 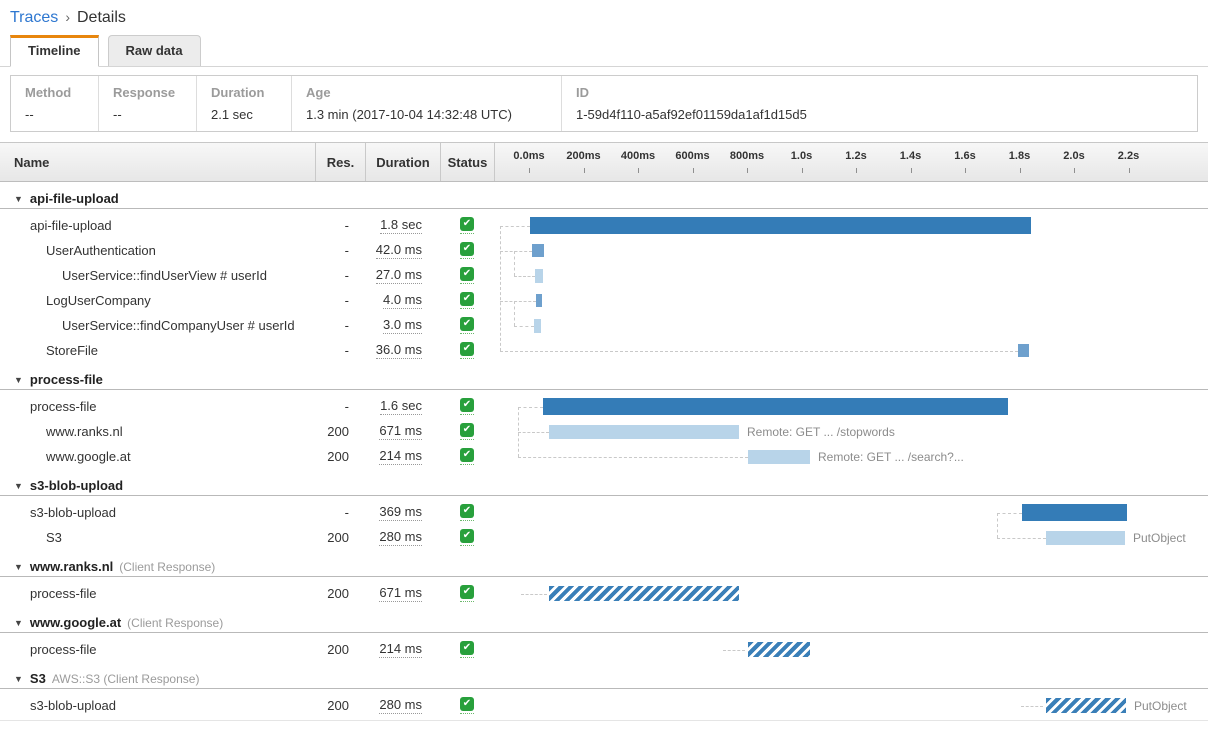 What do you see at coordinates (398, 350) in the screenshot?
I see `row-duration-value: 36.0 ms` at bounding box center [398, 350].